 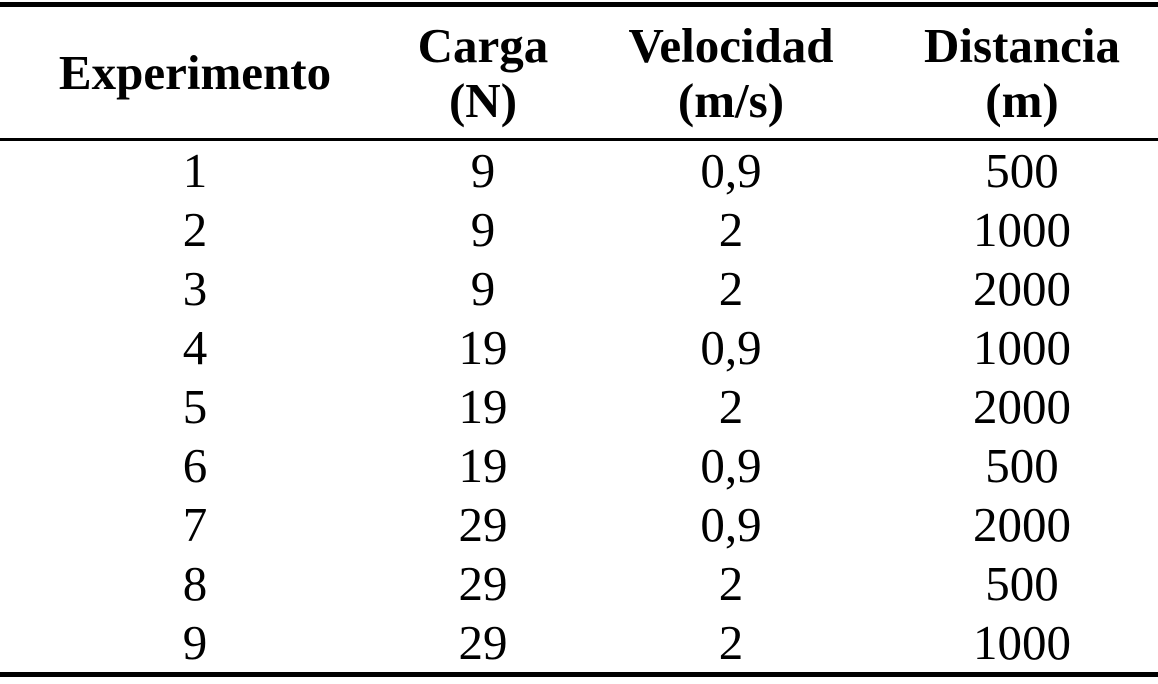 What do you see at coordinates (579, 644) in the screenshot?
I see `table-row: 9 29 2 1000` at bounding box center [579, 644].